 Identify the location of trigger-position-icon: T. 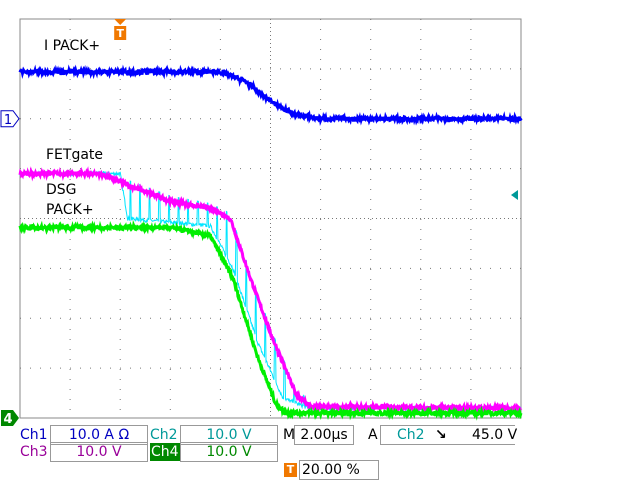
(290, 470).